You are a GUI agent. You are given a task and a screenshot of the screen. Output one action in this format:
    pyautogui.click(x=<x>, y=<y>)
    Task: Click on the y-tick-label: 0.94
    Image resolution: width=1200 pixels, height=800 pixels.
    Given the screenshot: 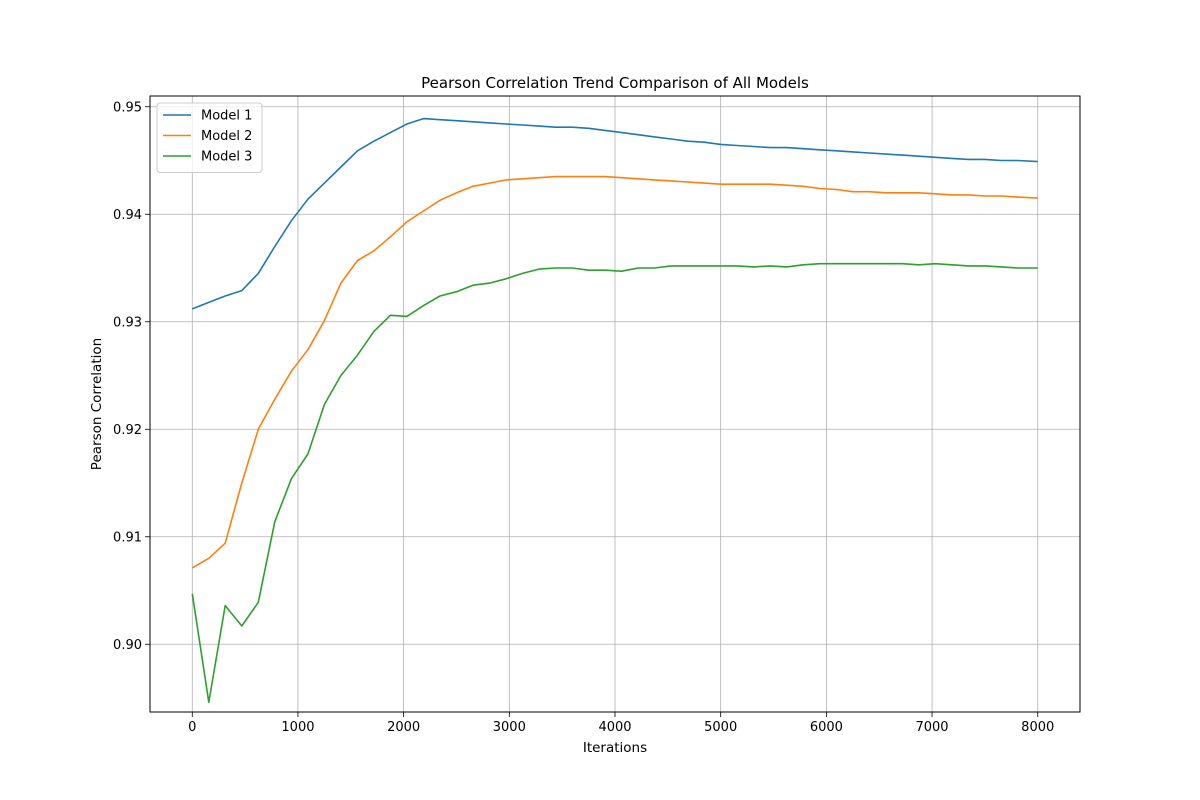 What is the action you would take?
    pyautogui.click(x=127, y=215)
    